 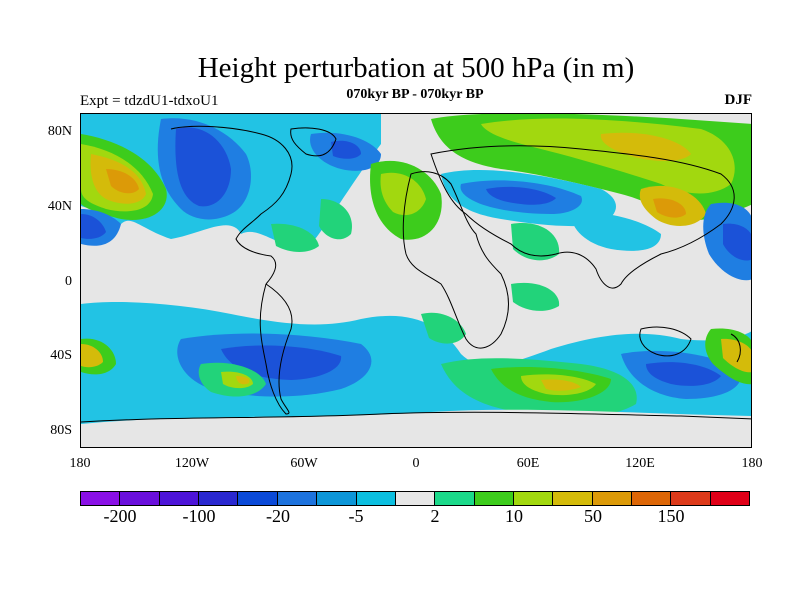 What do you see at coordinates (199, 516) in the screenshot?
I see `colorbar-label: -100` at bounding box center [199, 516].